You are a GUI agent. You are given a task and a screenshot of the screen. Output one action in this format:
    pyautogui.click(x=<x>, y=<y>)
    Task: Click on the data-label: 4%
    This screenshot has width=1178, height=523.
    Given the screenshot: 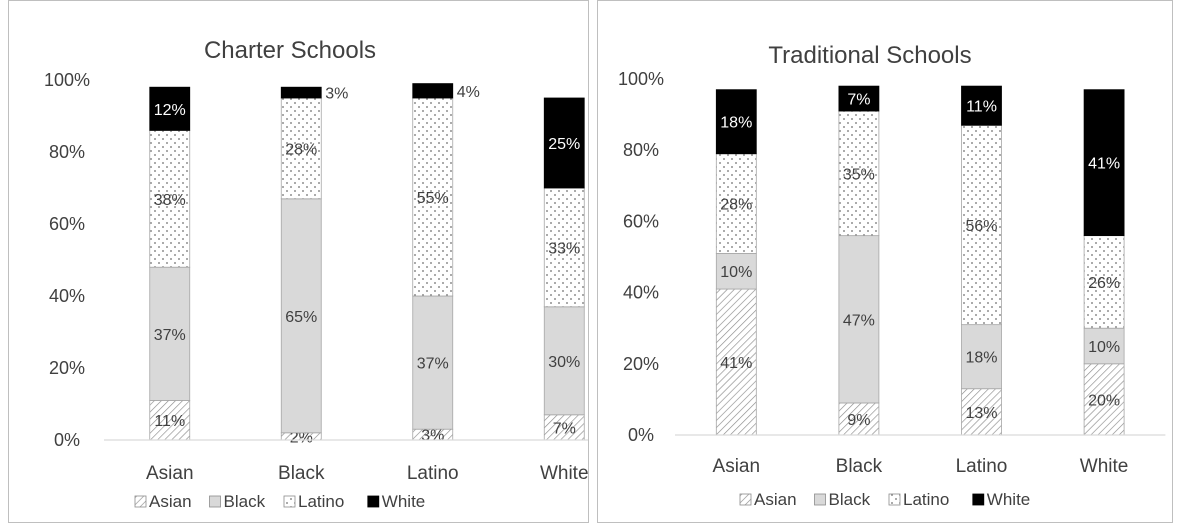 What is the action you would take?
    pyautogui.click(x=468, y=92)
    